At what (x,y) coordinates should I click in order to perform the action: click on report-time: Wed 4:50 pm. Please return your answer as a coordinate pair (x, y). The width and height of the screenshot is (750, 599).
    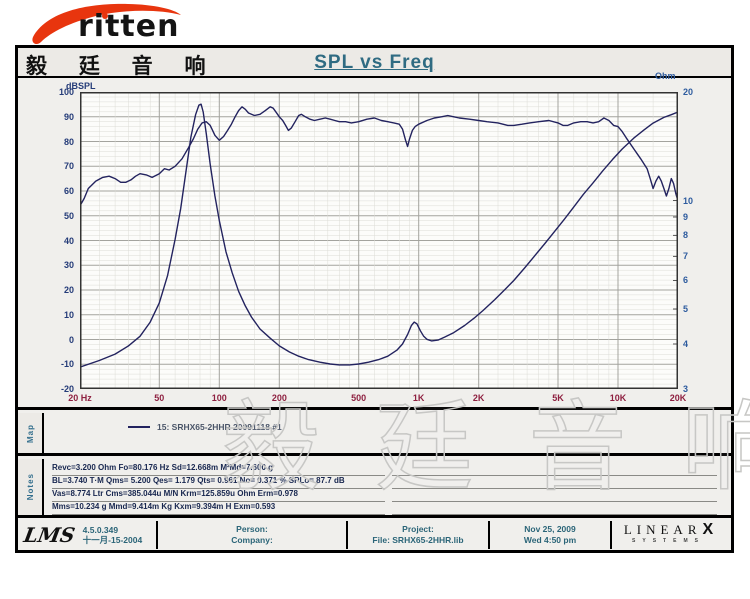
    Looking at the image, I should click on (550, 540).